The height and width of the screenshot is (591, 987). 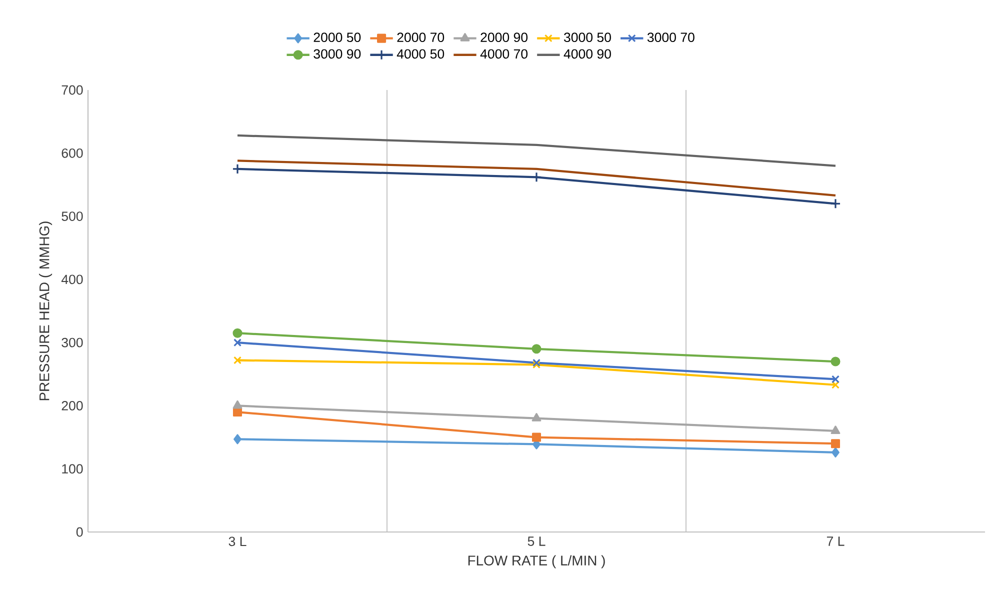 I want to click on legend-label: 4000 90, so click(x=587, y=54).